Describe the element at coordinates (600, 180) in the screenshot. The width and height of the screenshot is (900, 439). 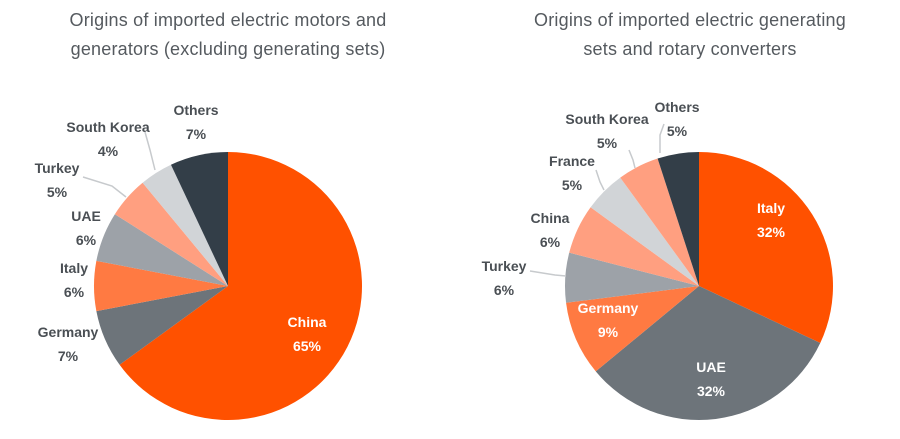
I see `pie-2-leader-france` at that location.